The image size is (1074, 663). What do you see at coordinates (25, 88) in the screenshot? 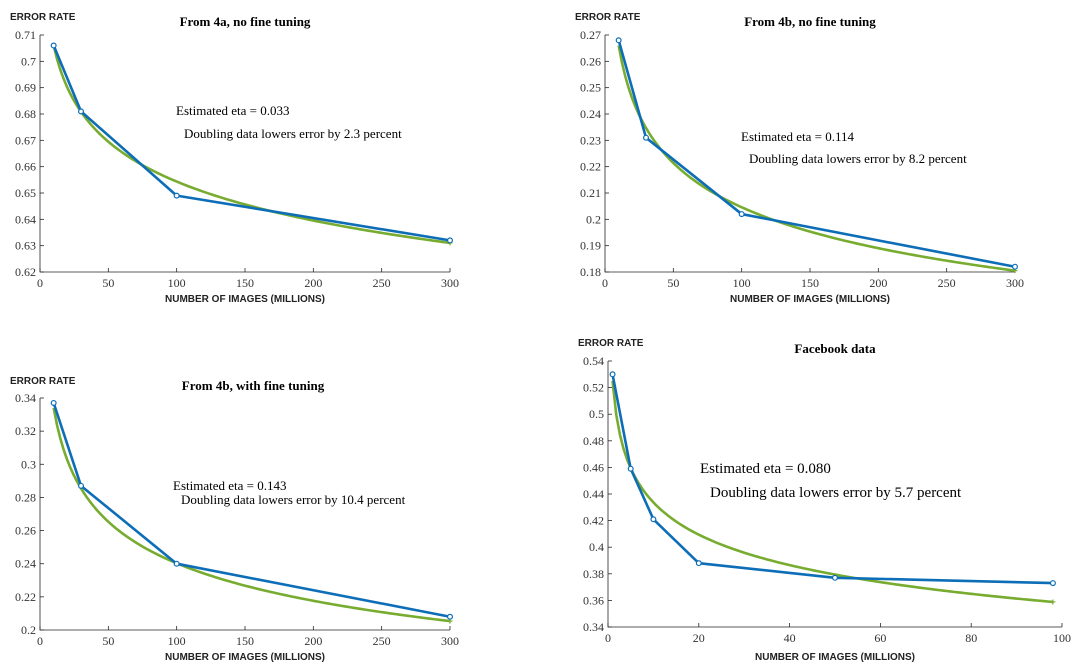
I see `y-tick-label: 0.69` at bounding box center [25, 88].